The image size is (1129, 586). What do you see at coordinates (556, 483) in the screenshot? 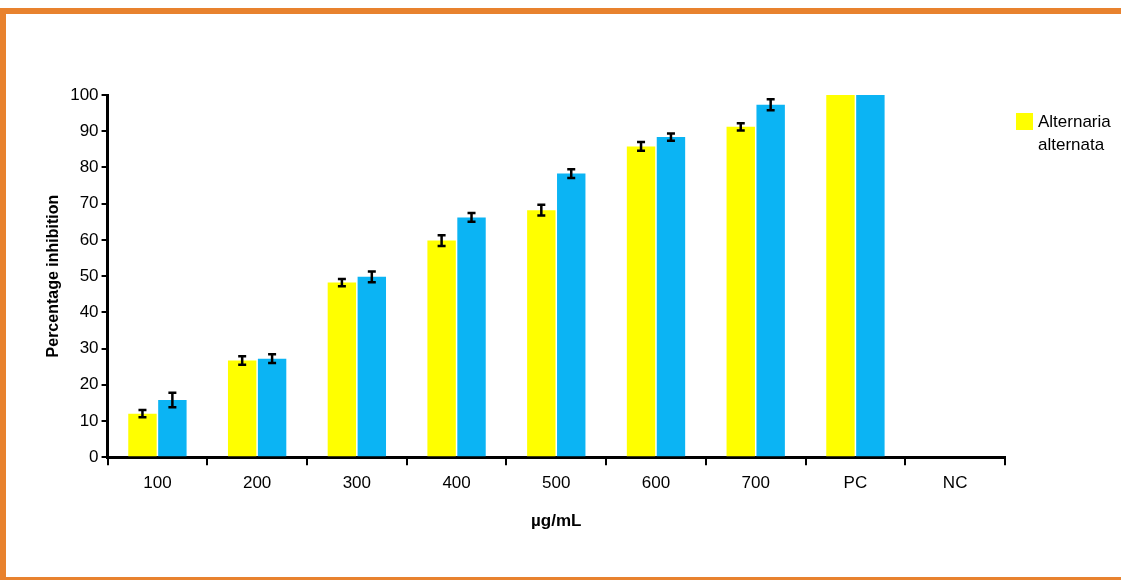
I see `x-tick-label: 500` at bounding box center [556, 483].